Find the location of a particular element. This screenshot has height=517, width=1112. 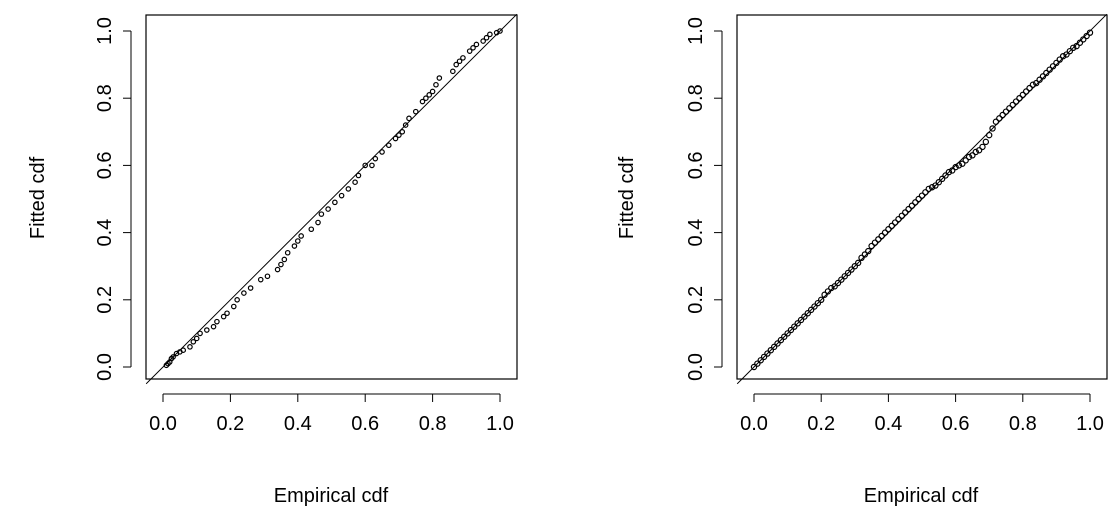

right-y-tick-label: 0.8 is located at coordinates (696, 98).